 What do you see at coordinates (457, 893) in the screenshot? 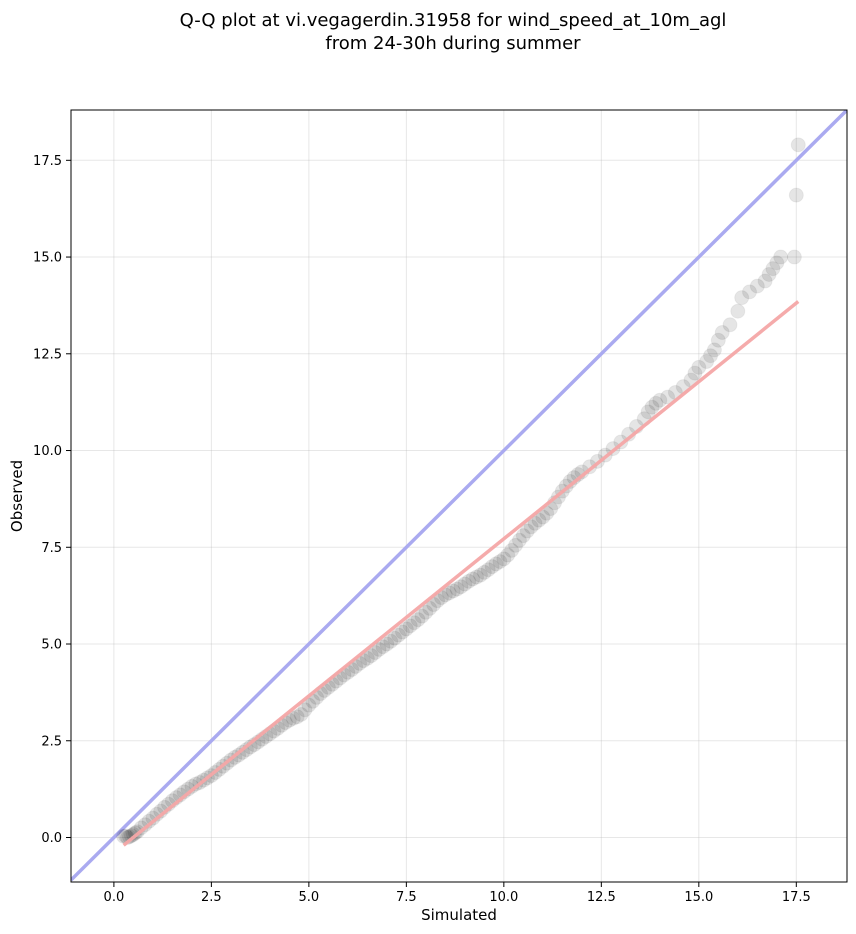
I see `x-axis-ticks: 0.0 2.5 5.0 7.5 10.0 12.5 15.0 17.5` at bounding box center [457, 893].